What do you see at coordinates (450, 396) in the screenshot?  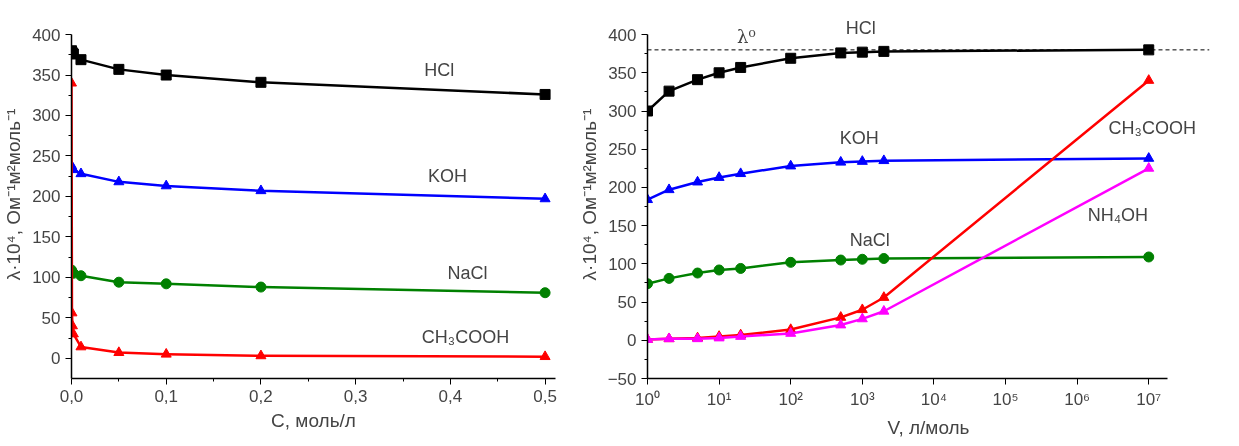 I see `x-tick-label: 0,4` at bounding box center [450, 396].